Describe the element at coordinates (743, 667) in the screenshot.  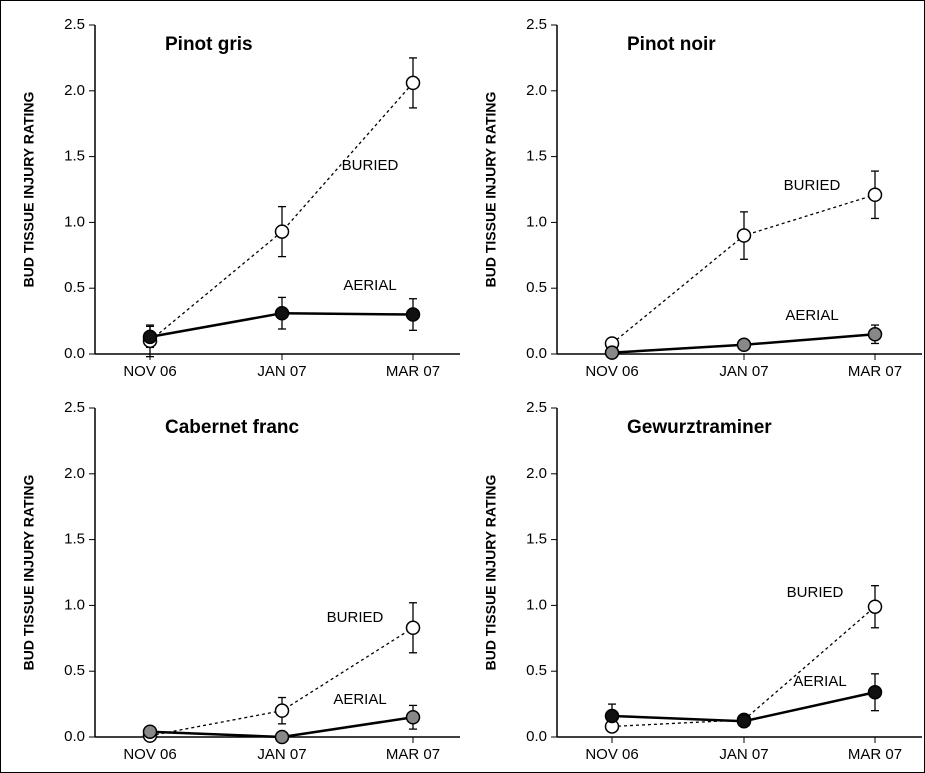
I see `series-line` at that location.